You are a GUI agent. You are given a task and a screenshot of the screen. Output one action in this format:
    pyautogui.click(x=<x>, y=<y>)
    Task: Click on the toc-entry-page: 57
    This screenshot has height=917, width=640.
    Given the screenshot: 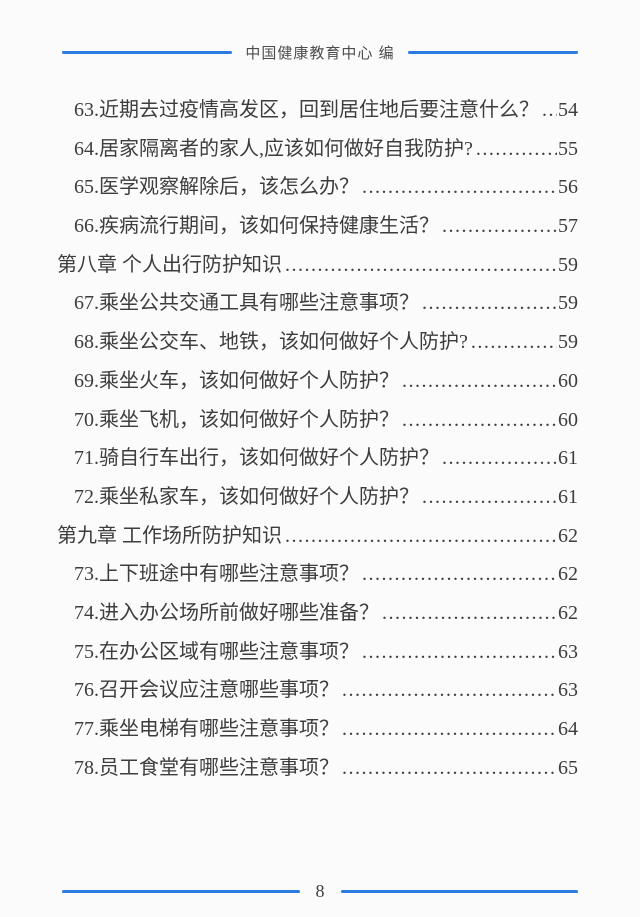 What is the action you would take?
    pyautogui.click(x=568, y=226)
    